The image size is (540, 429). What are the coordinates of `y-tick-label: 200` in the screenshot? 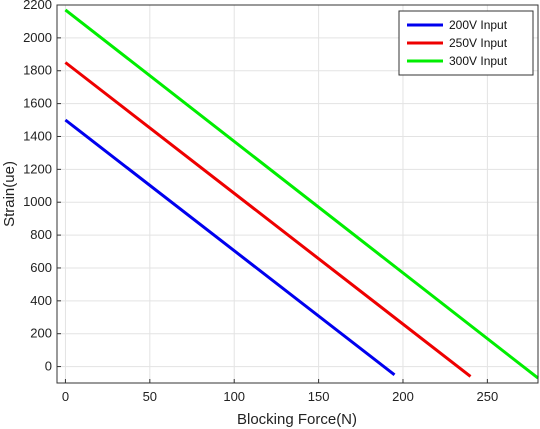 It's located at (41, 333).